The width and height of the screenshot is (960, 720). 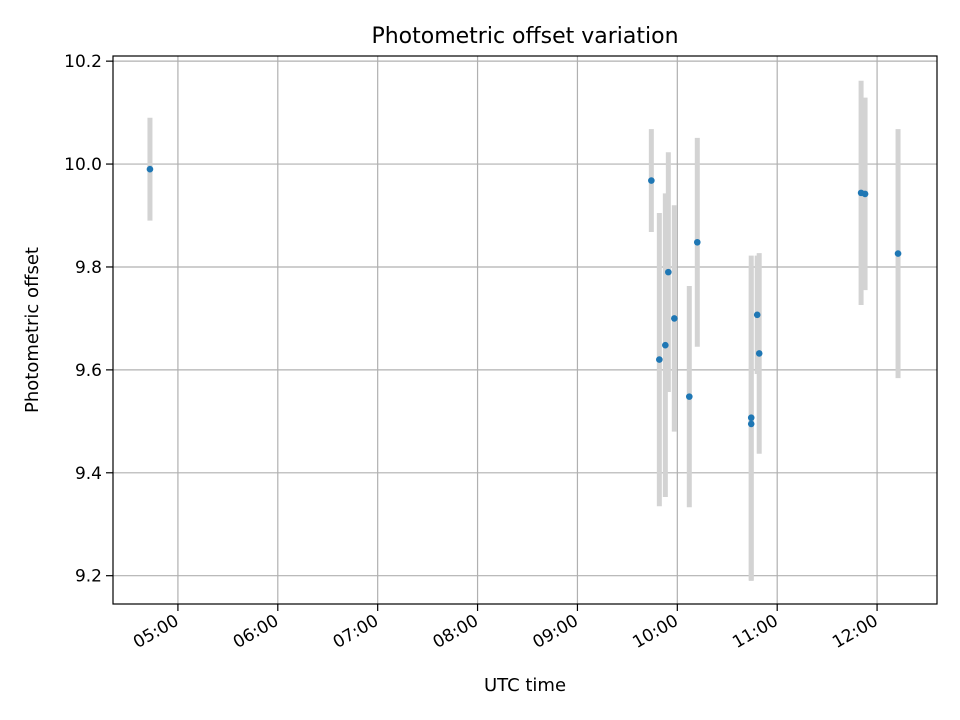 I want to click on y-tick-label: 9.8, so click(x=88, y=268).